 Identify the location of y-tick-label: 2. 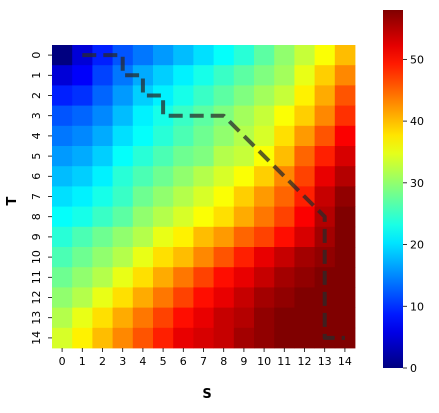
(36, 95).